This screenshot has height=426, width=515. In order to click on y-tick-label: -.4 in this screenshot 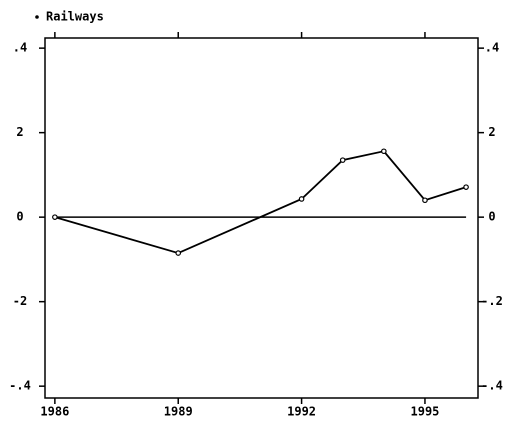, I will do `click(20, 386)`.